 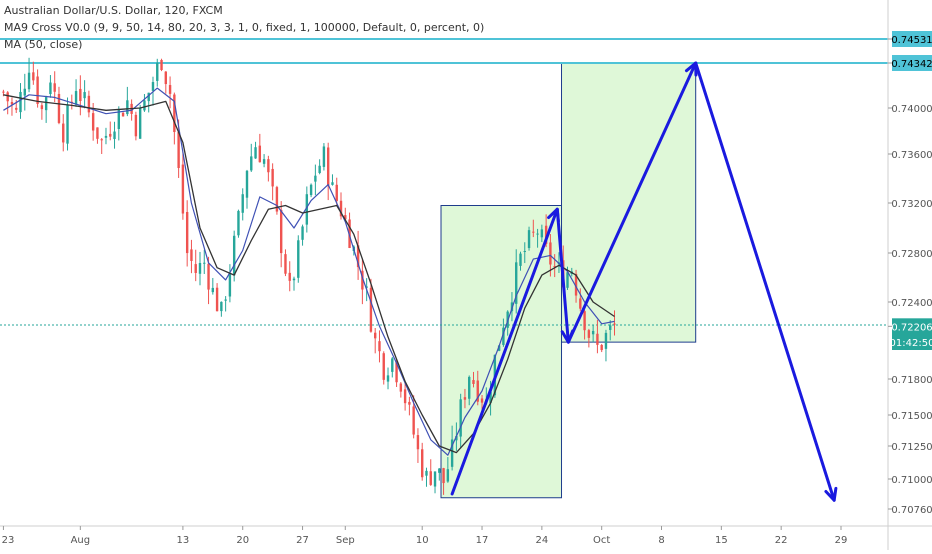 What do you see at coordinates (425, 536) in the screenshot?
I see `time-axis: 23 Aug 13 20 27 Sep 10 17 24 Oct 8 15 22 29` at bounding box center [425, 536].